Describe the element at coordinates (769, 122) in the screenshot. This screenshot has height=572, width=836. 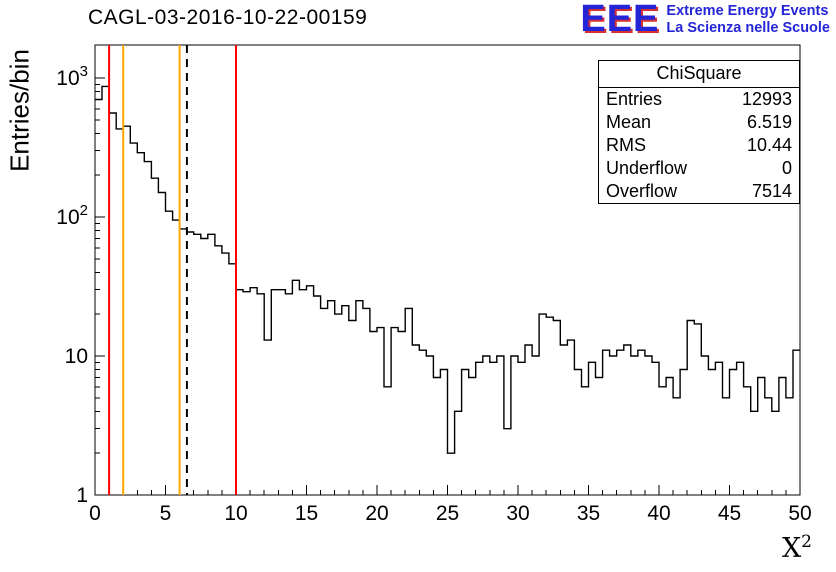
I see `stat-value: 6.519` at that location.